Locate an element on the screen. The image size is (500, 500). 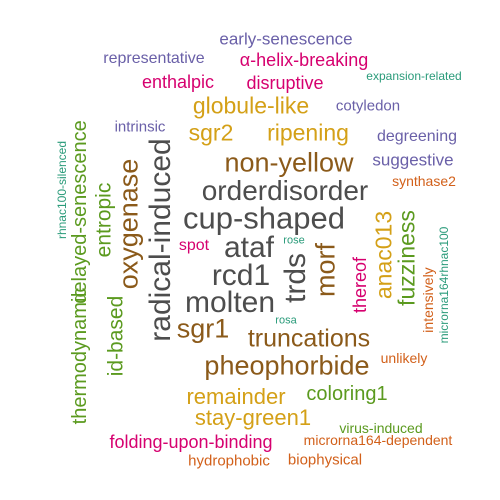
word-trds: trds is located at coordinates (295, 278).